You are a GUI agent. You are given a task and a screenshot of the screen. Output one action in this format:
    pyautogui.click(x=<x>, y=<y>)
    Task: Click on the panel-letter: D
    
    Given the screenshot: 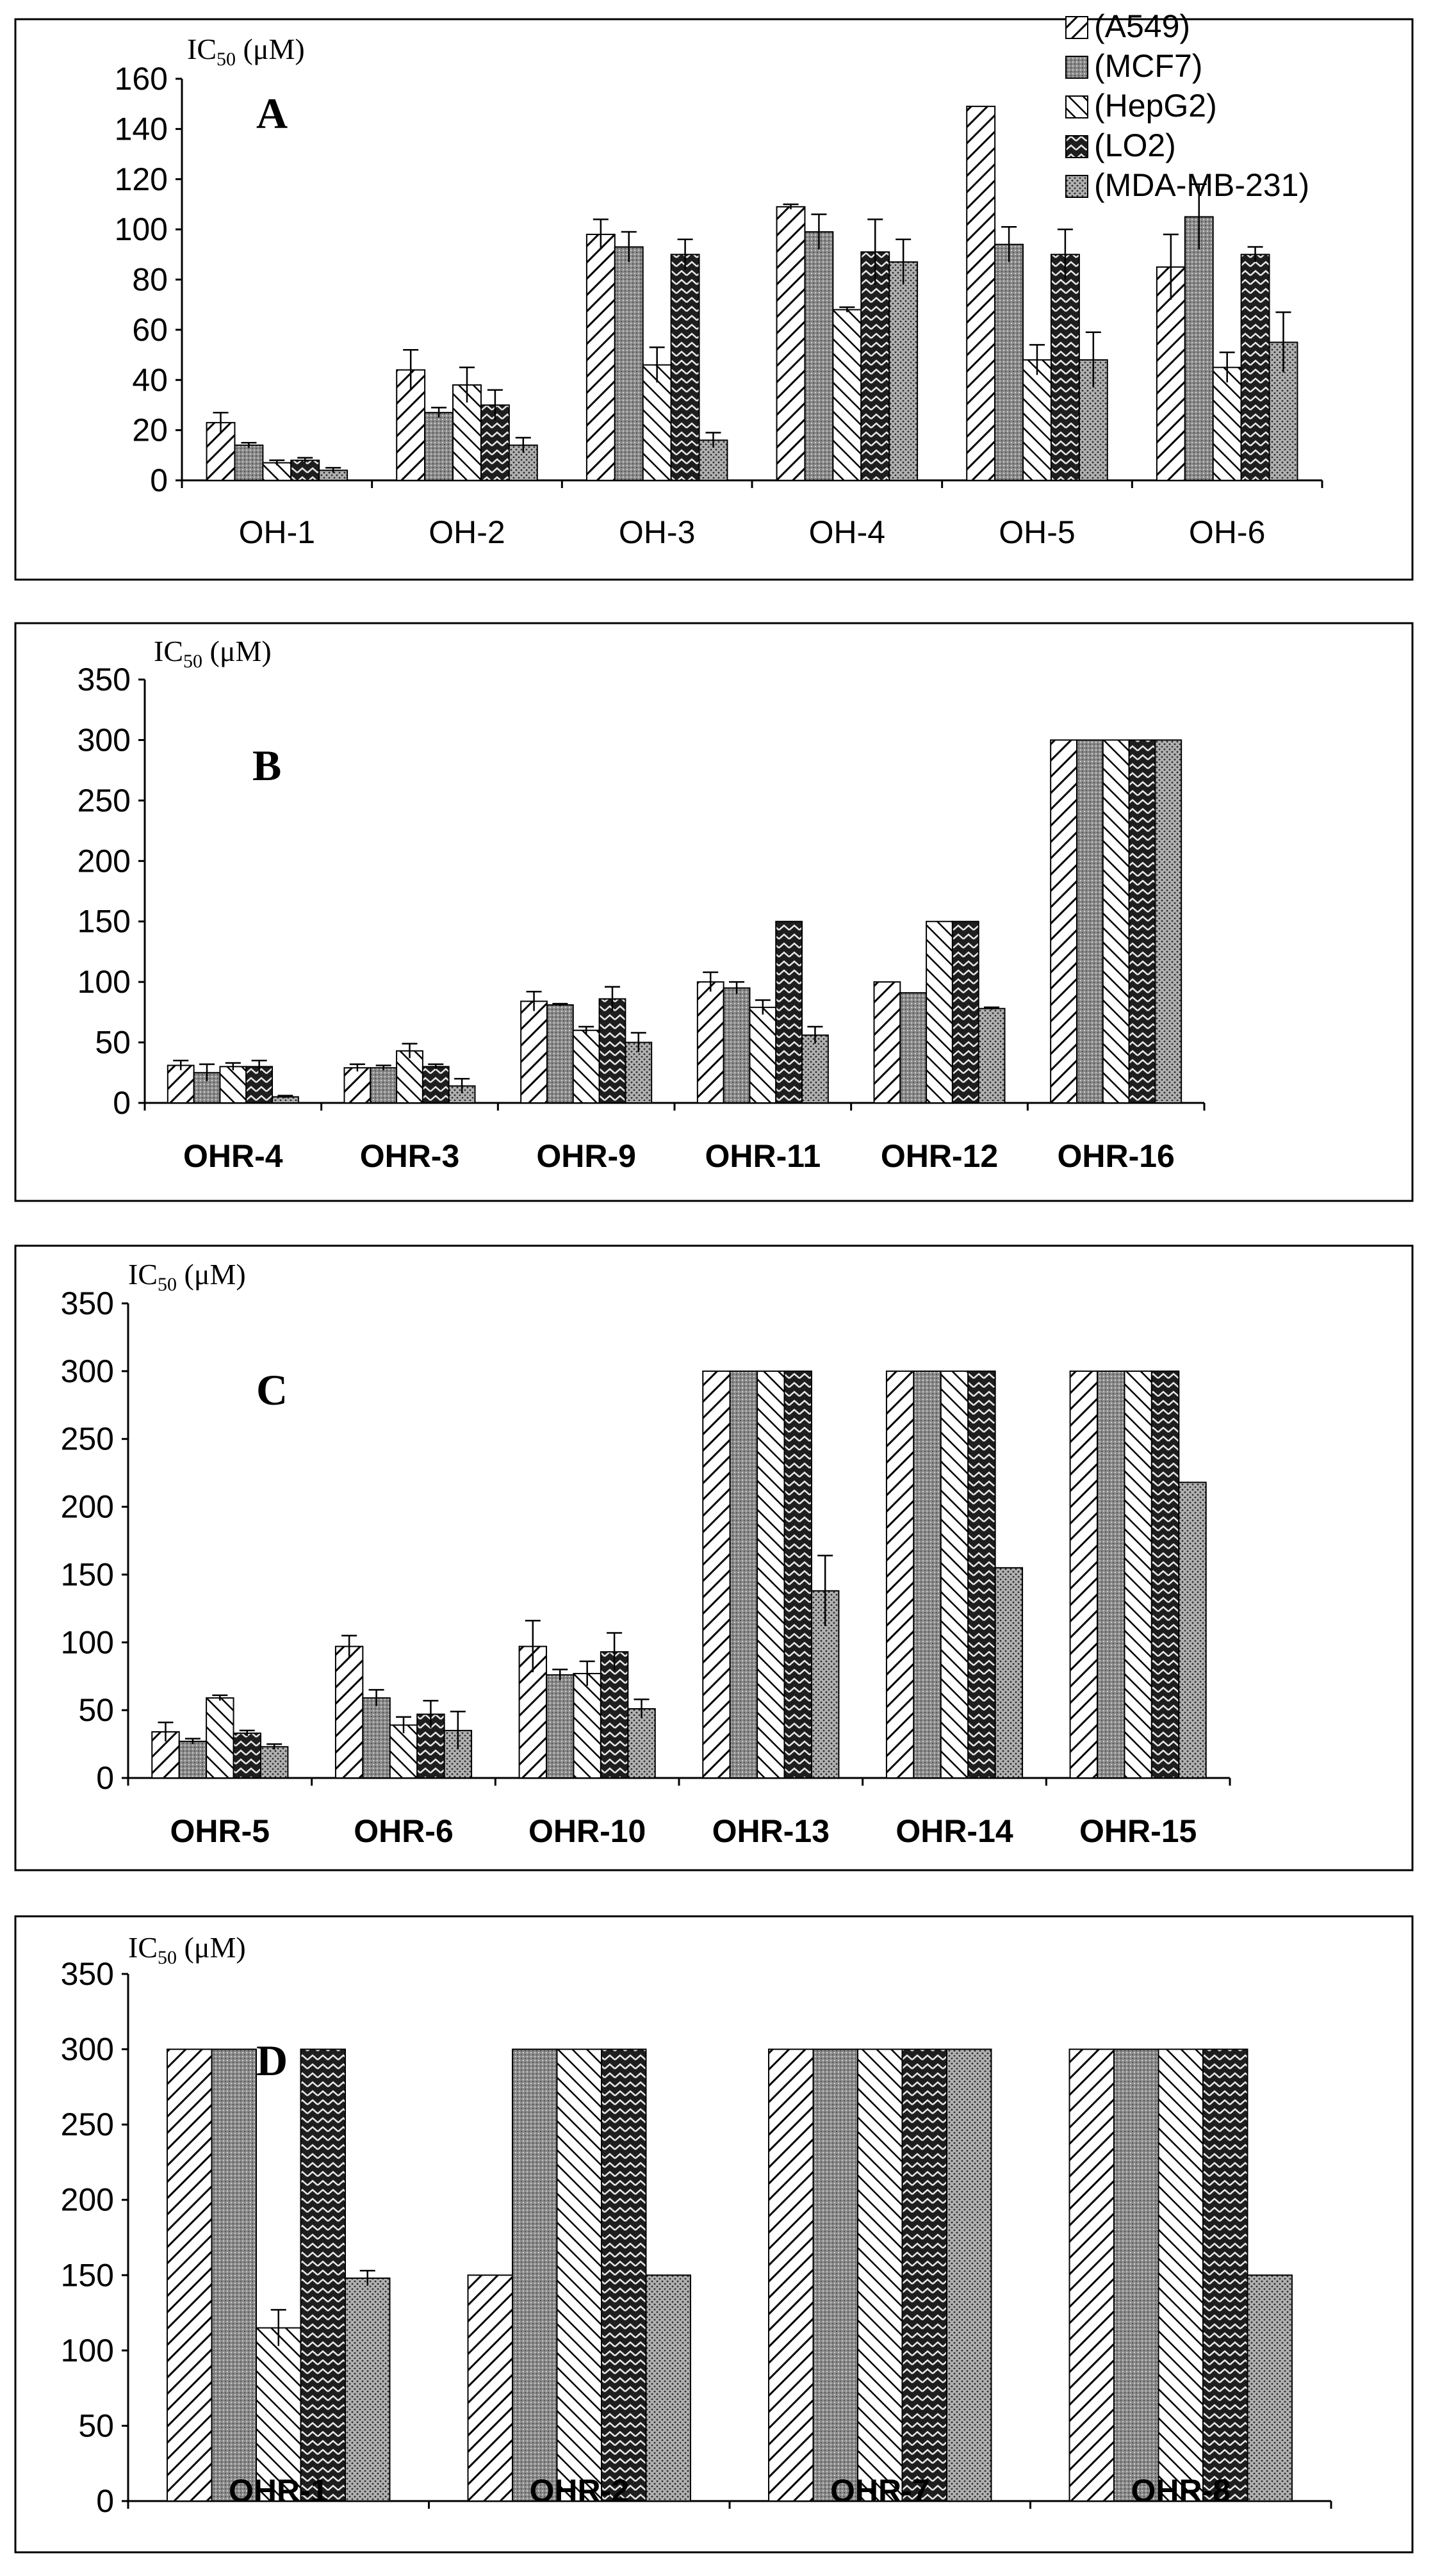 What is the action you would take?
    pyautogui.click(x=272, y=2060)
    